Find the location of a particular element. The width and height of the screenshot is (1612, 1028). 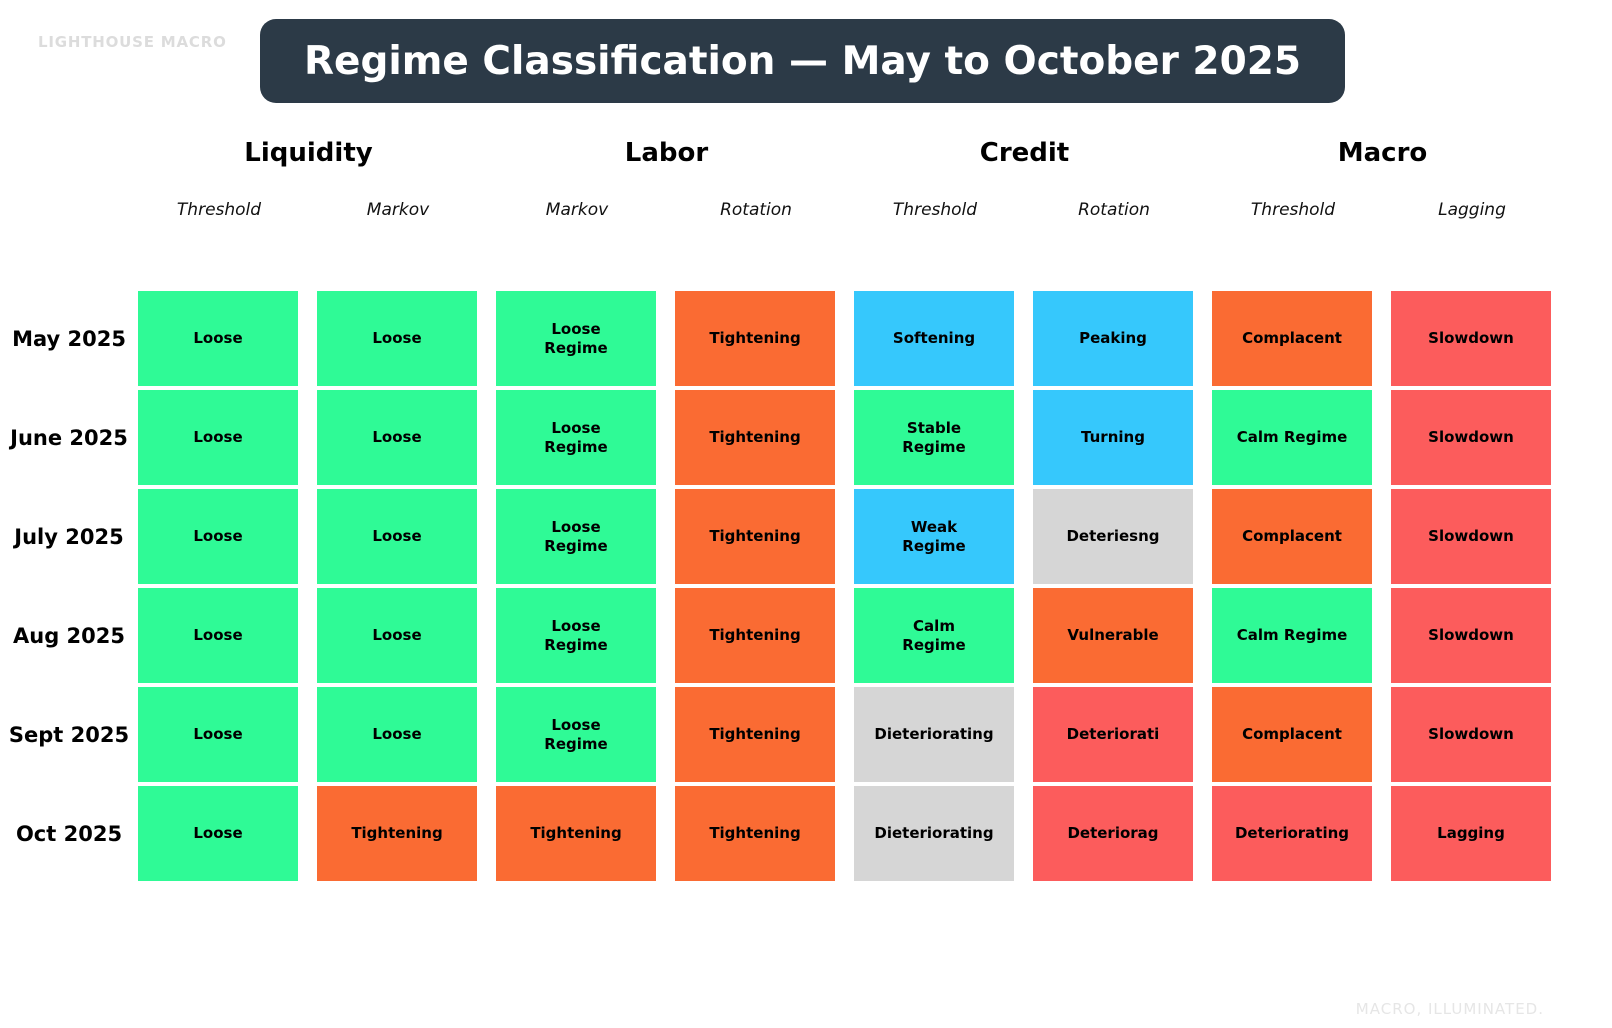

row-label: Oct 2025 is located at coordinates (69, 833).